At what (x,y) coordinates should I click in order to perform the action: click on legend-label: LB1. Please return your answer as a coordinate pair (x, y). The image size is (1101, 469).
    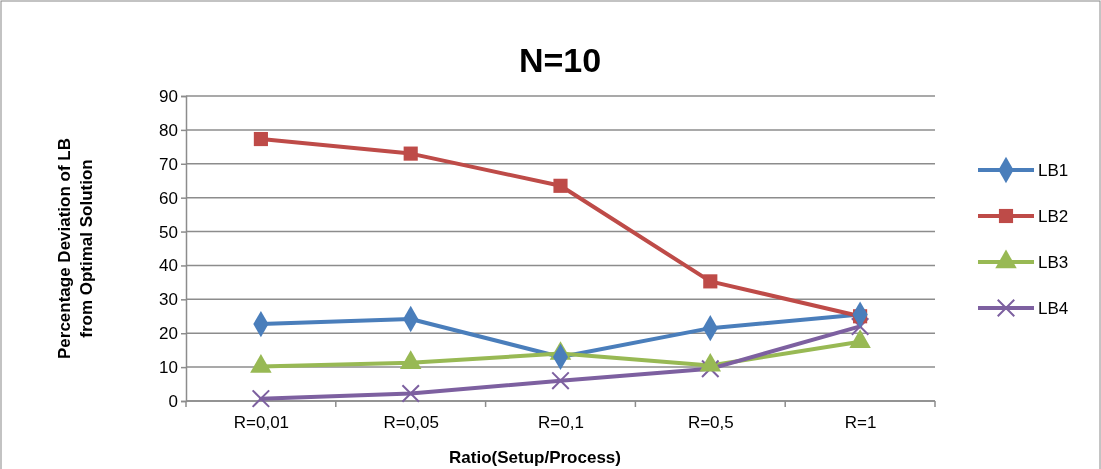
    Looking at the image, I should click on (1053, 170).